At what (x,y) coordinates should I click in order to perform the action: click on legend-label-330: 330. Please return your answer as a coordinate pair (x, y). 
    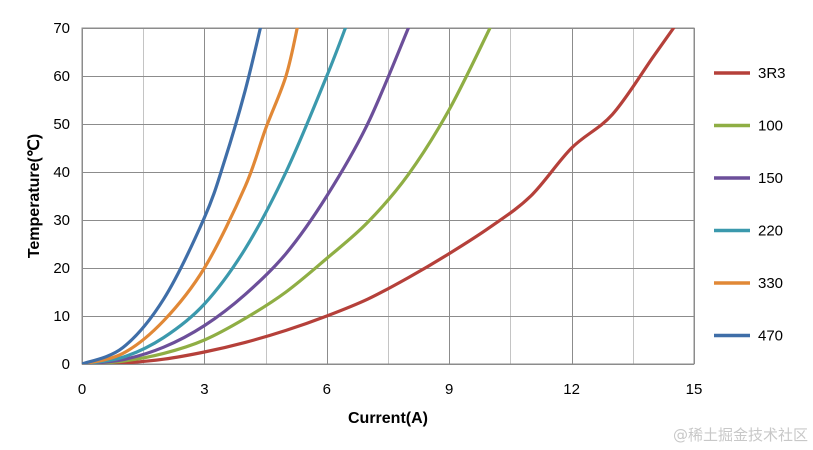
    Looking at the image, I should click on (770, 283).